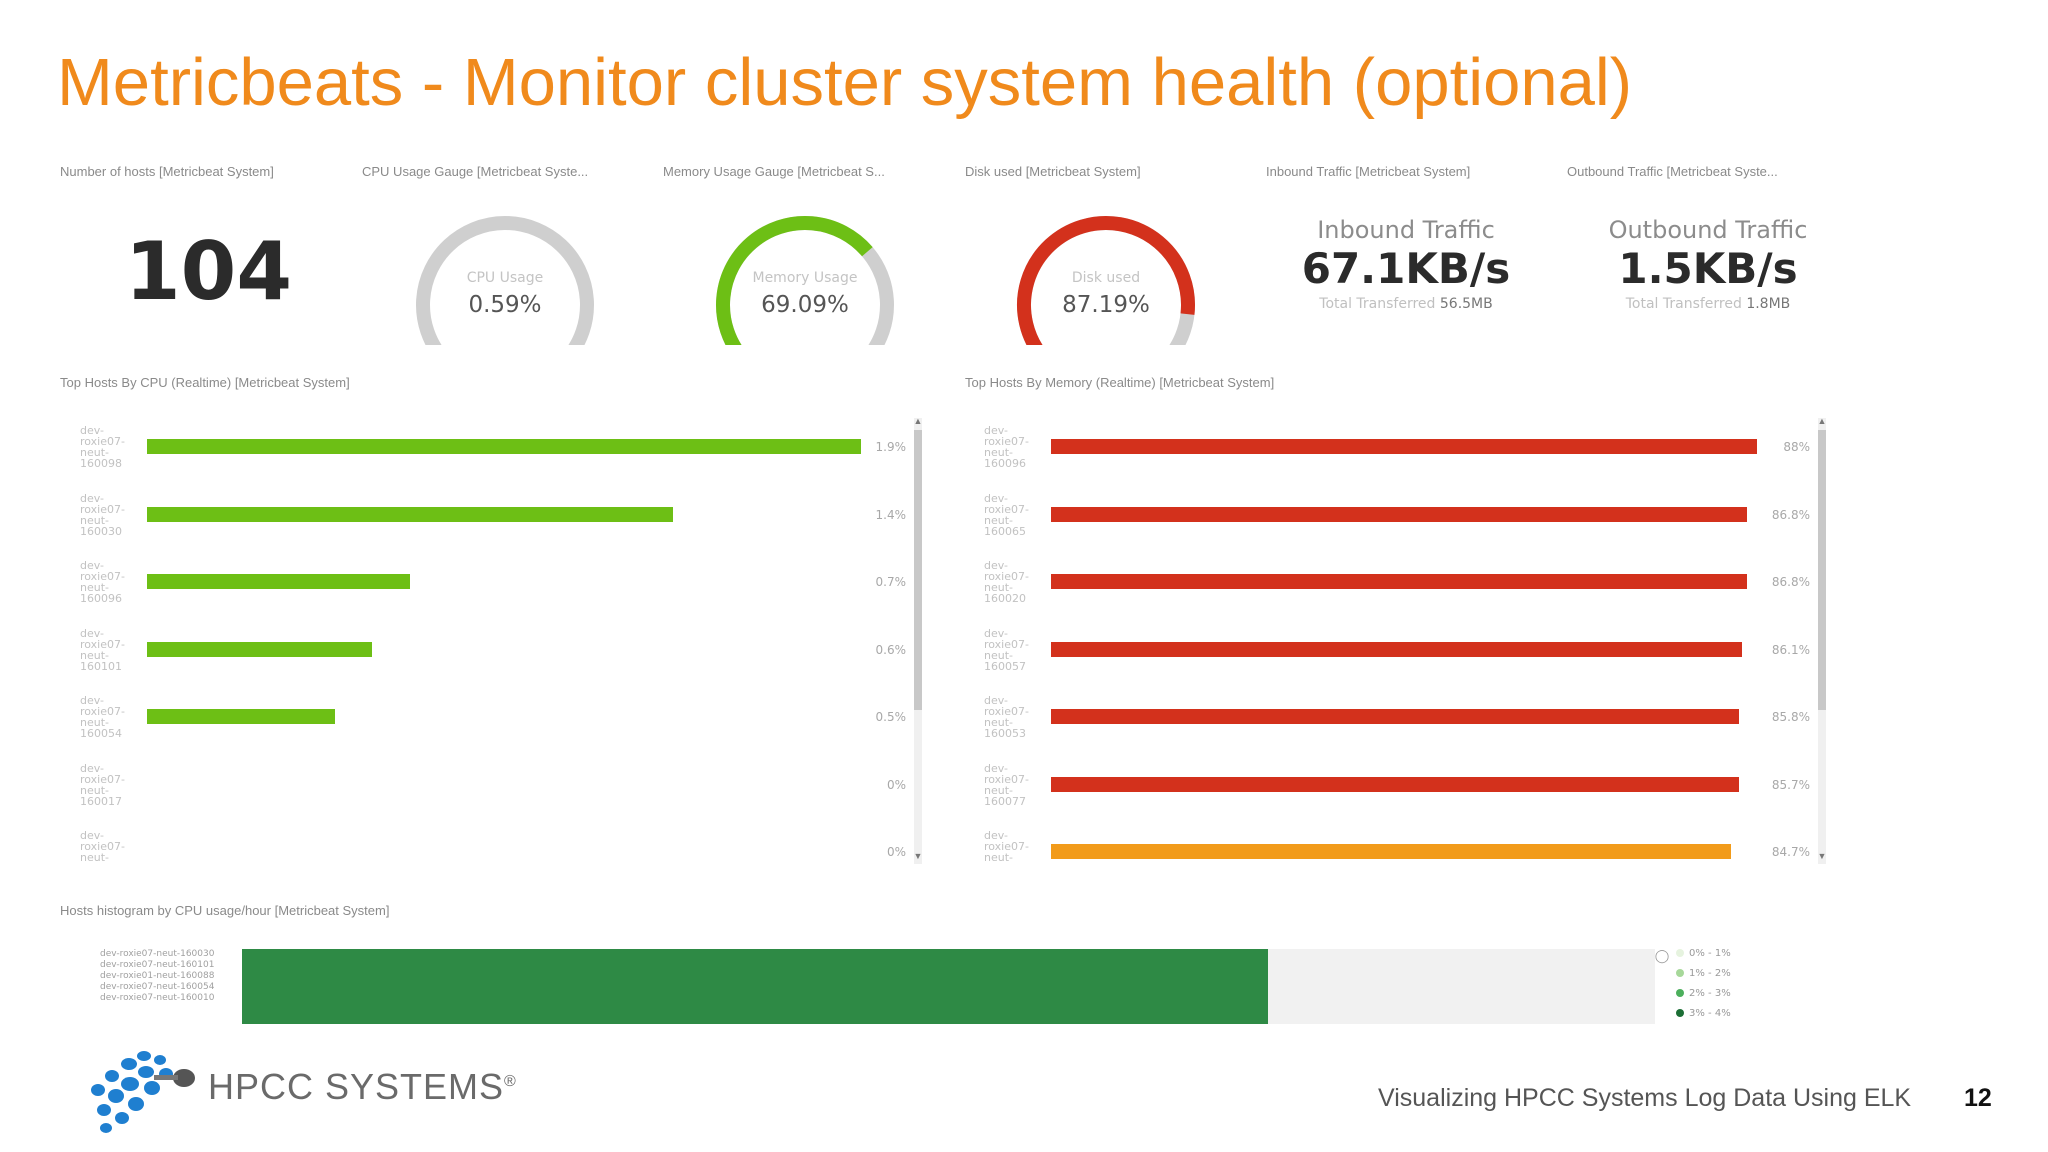 This screenshot has width=2048, height=1152. Describe the element at coordinates (102, 717) in the screenshot. I see `cpu-host-label: dev- roxie07- neut- 160054` at that location.